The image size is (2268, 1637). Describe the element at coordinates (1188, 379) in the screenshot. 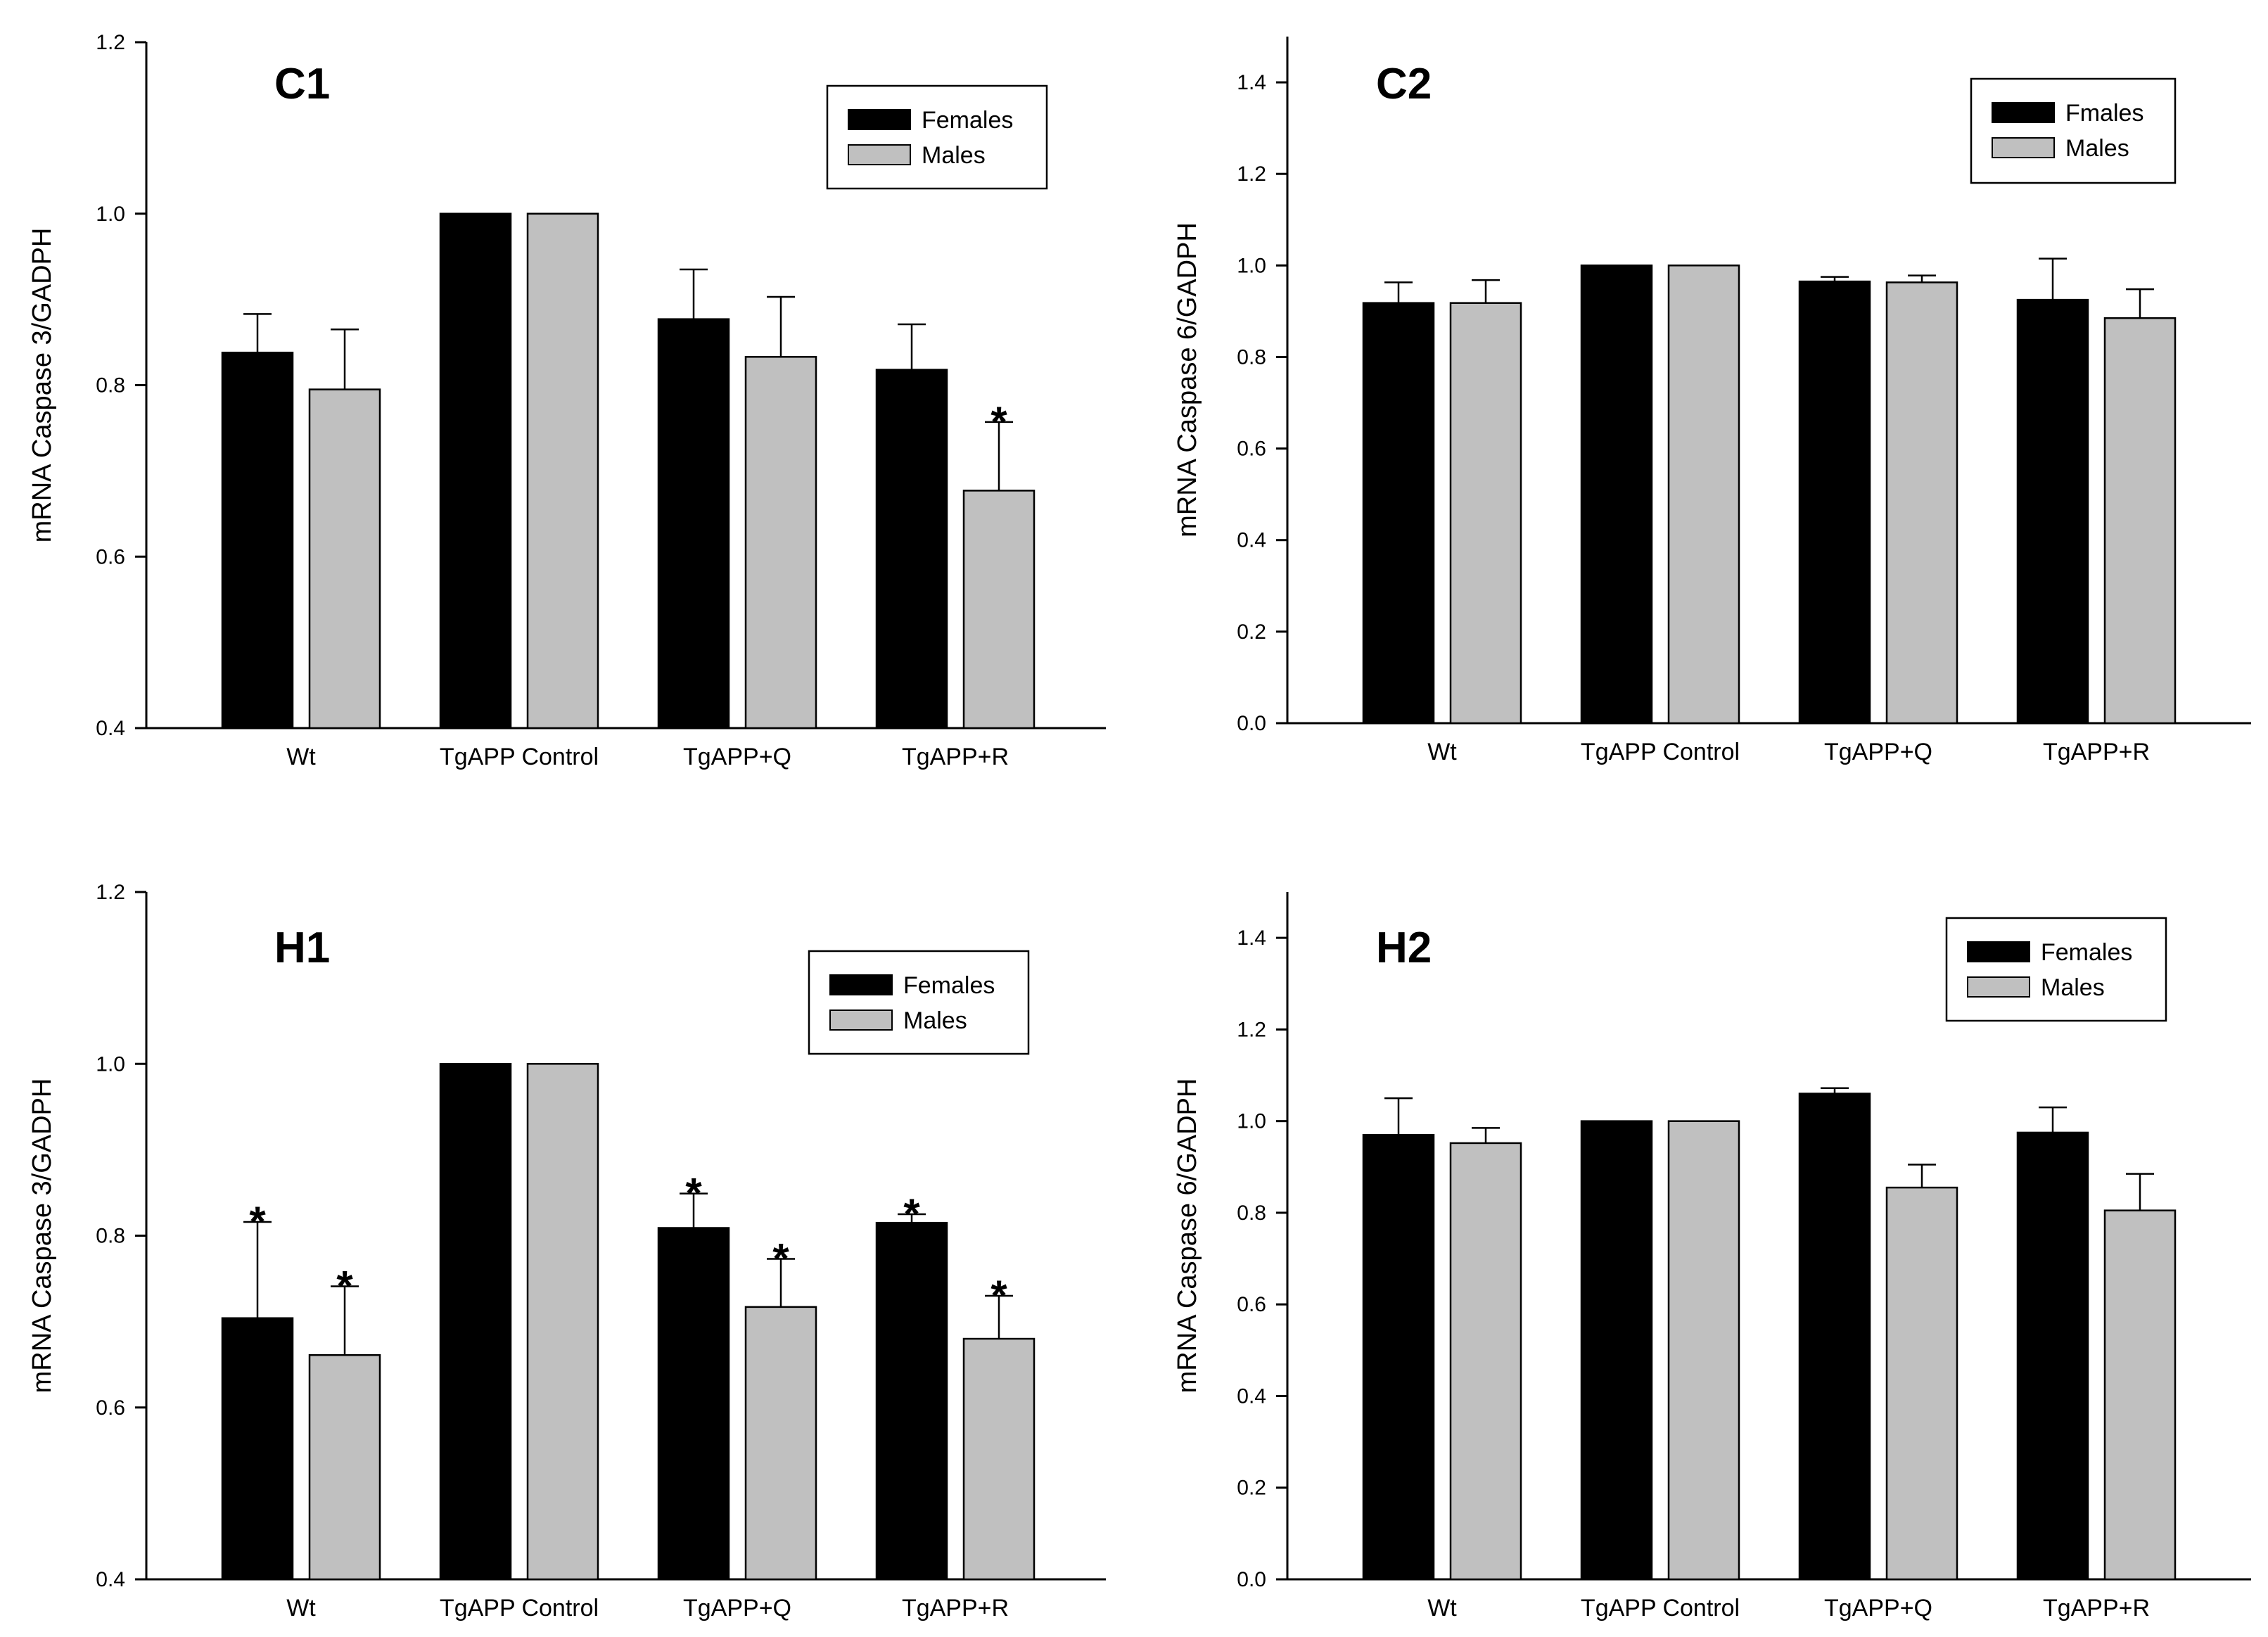

I see `y-axis-label: mRNA Caspase 6/GADPH` at that location.